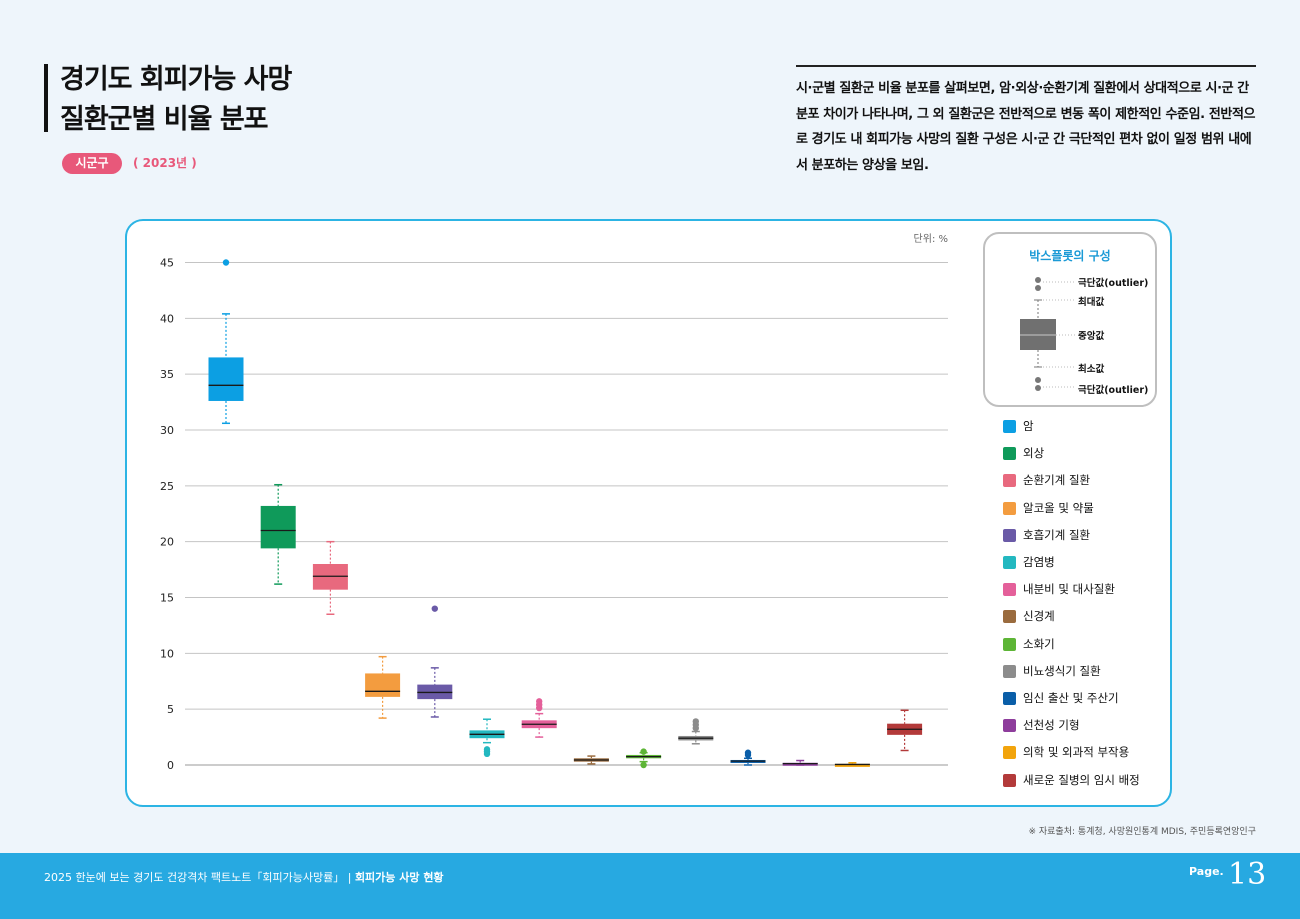 The image size is (1300, 919). I want to click on y-tick-label: 30, so click(167, 430).